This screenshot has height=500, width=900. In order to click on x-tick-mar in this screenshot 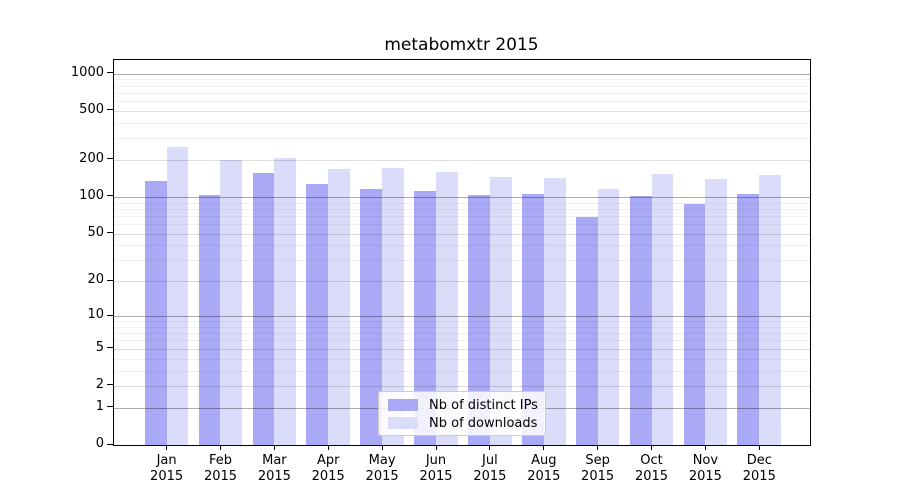, I will do `click(274, 448)`.